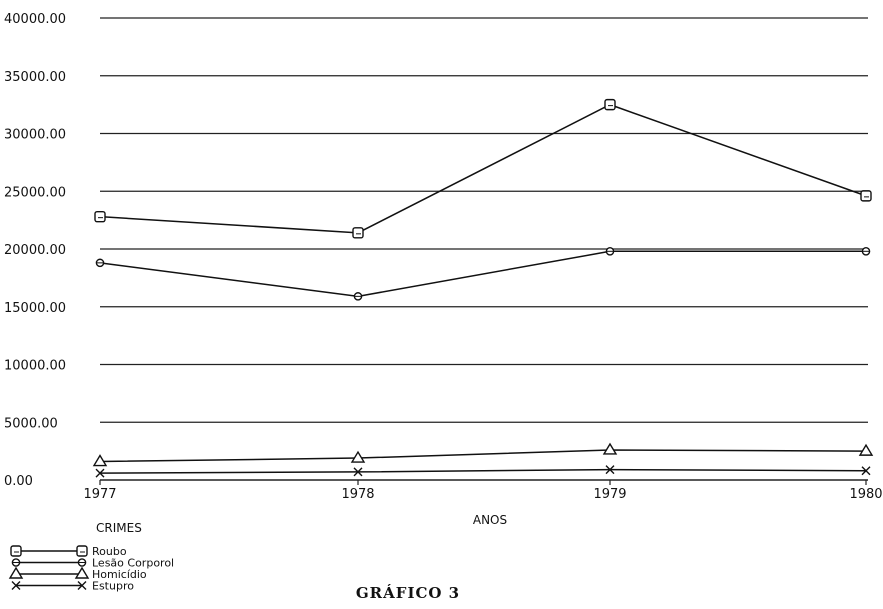 The image size is (883, 609). What do you see at coordinates (357, 494) in the screenshot?
I see `x-tick-label: 1978` at bounding box center [357, 494].